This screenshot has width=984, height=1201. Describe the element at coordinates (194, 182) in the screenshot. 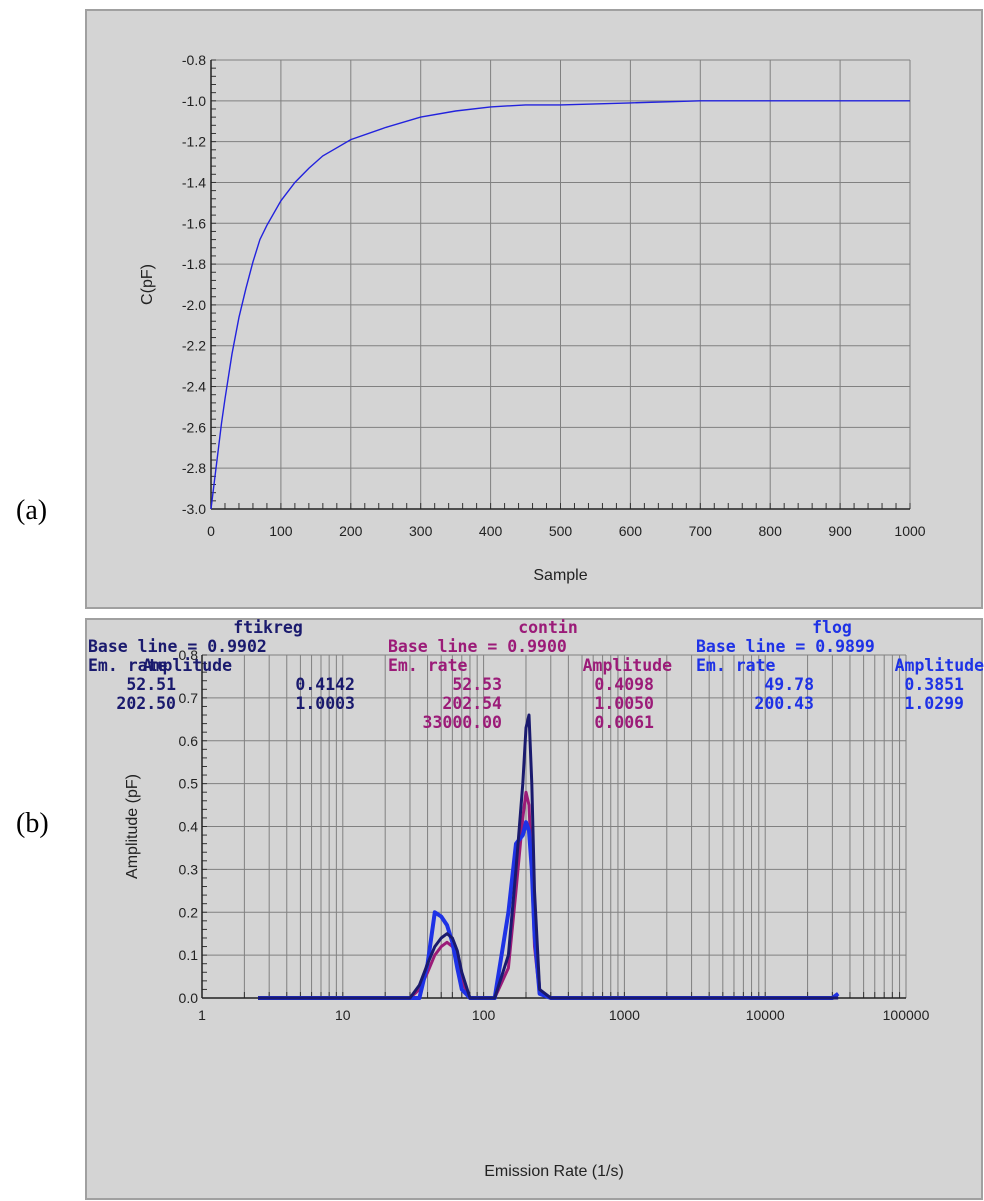

I see `y-tick-label: -1.4` at that location.